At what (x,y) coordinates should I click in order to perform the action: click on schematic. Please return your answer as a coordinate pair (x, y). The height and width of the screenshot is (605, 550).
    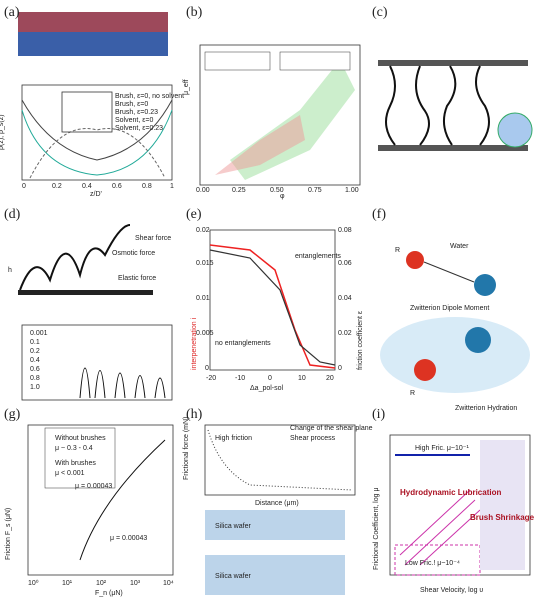
    Looking at the image, I should click on (275, 575).